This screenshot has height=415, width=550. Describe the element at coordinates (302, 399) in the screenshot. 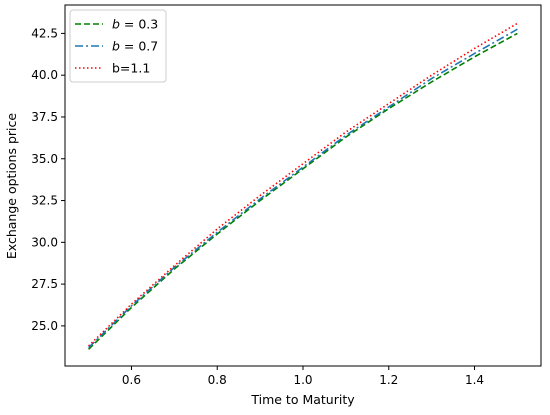

I see `x-axis-label: Time to Maturity` at that location.